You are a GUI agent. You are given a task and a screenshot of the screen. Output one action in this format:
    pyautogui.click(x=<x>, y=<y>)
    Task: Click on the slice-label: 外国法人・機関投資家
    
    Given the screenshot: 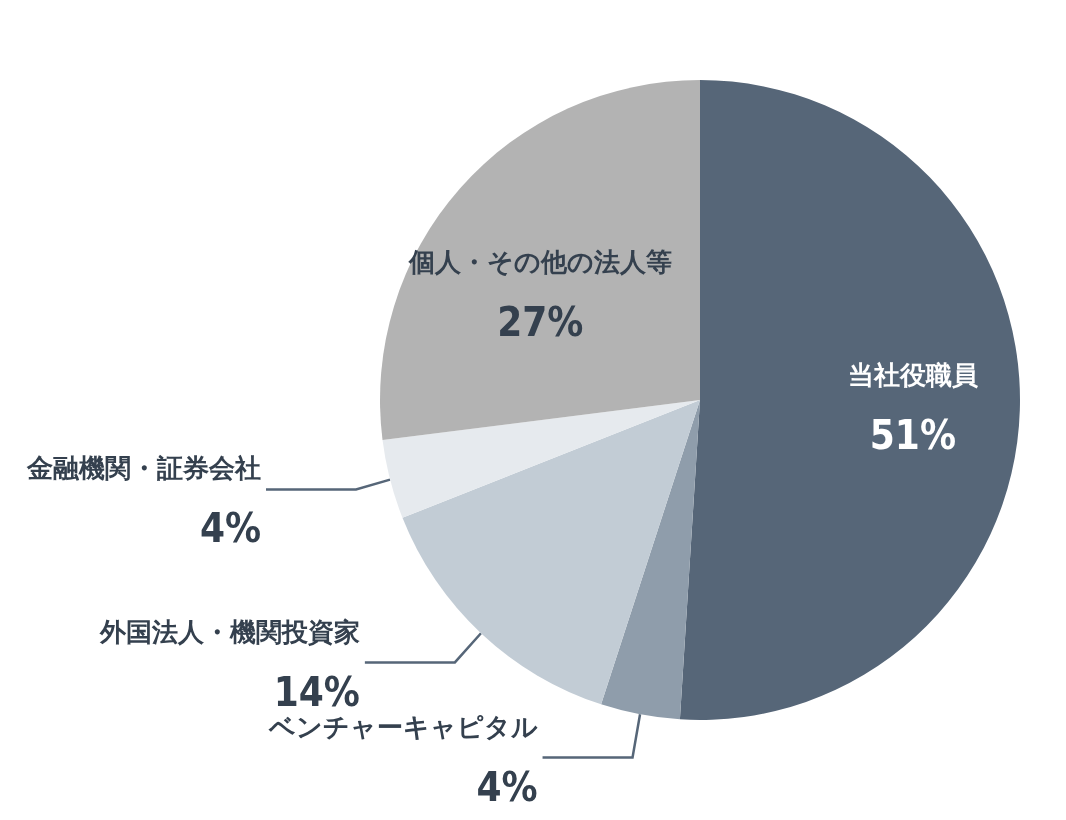 What is the action you would take?
    pyautogui.click(x=229, y=632)
    